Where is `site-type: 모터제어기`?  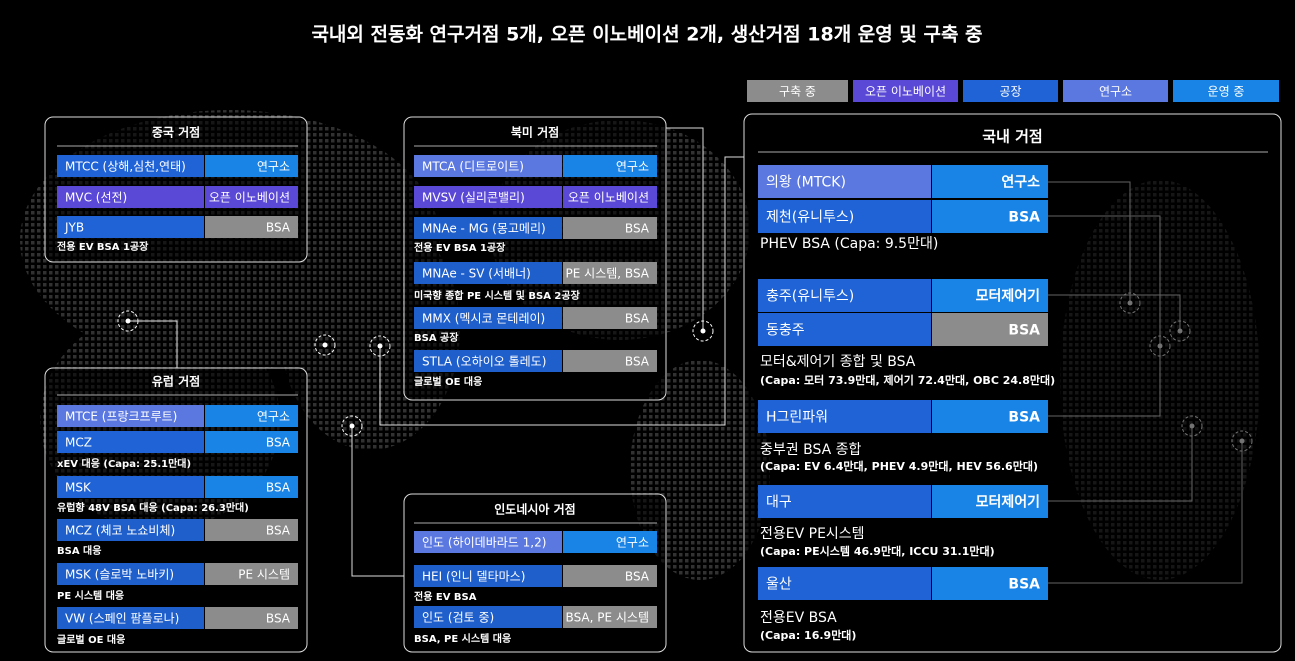
site-type: 모터제어기 is located at coordinates (1008, 296).